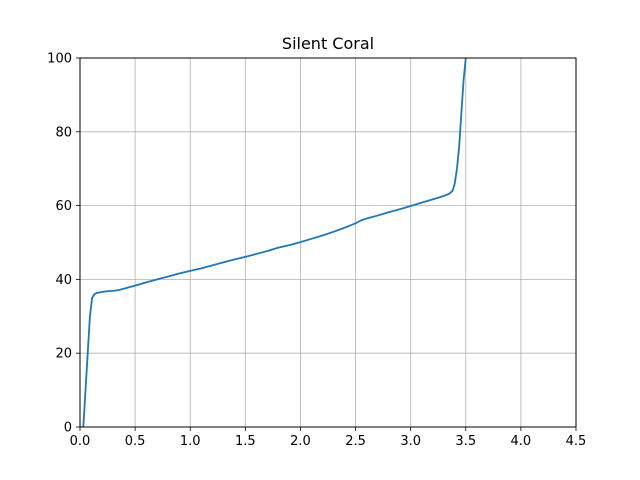 Image resolution: width=640 pixels, height=480 pixels. I want to click on x-tick-label: 2.5, so click(355, 441).